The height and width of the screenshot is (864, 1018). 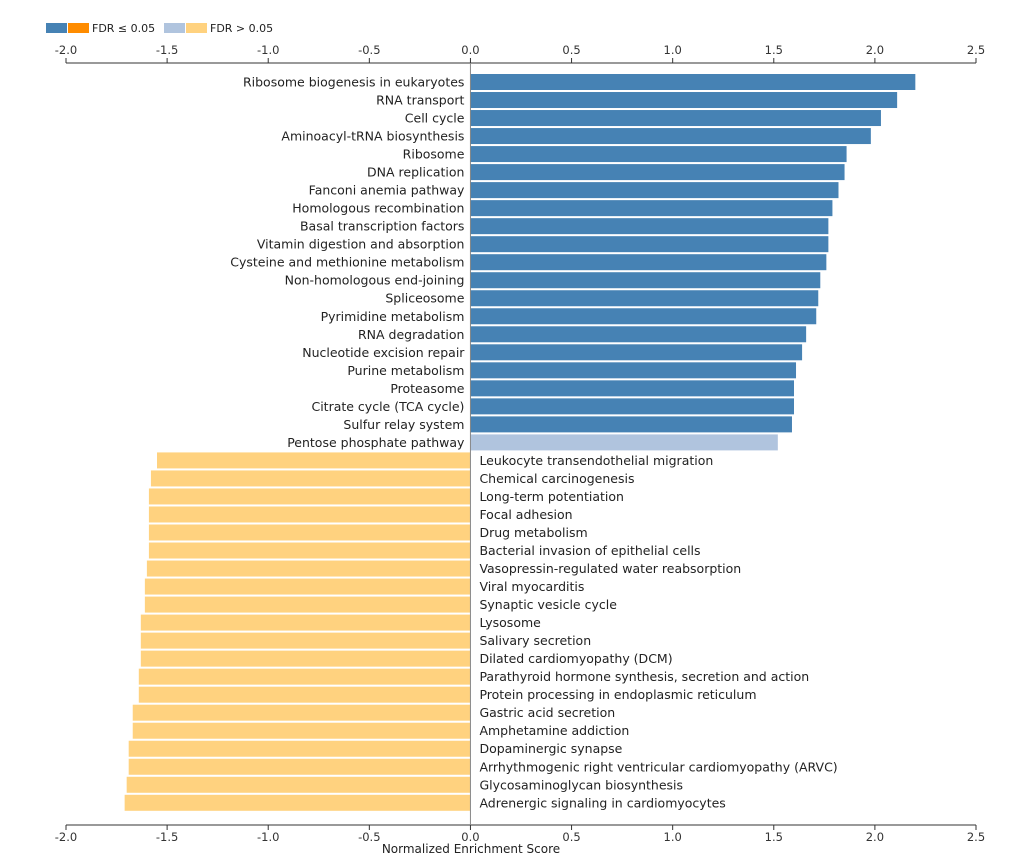 I want to click on legend-swatch-fdr-sig-negative, so click(x=78, y=28).